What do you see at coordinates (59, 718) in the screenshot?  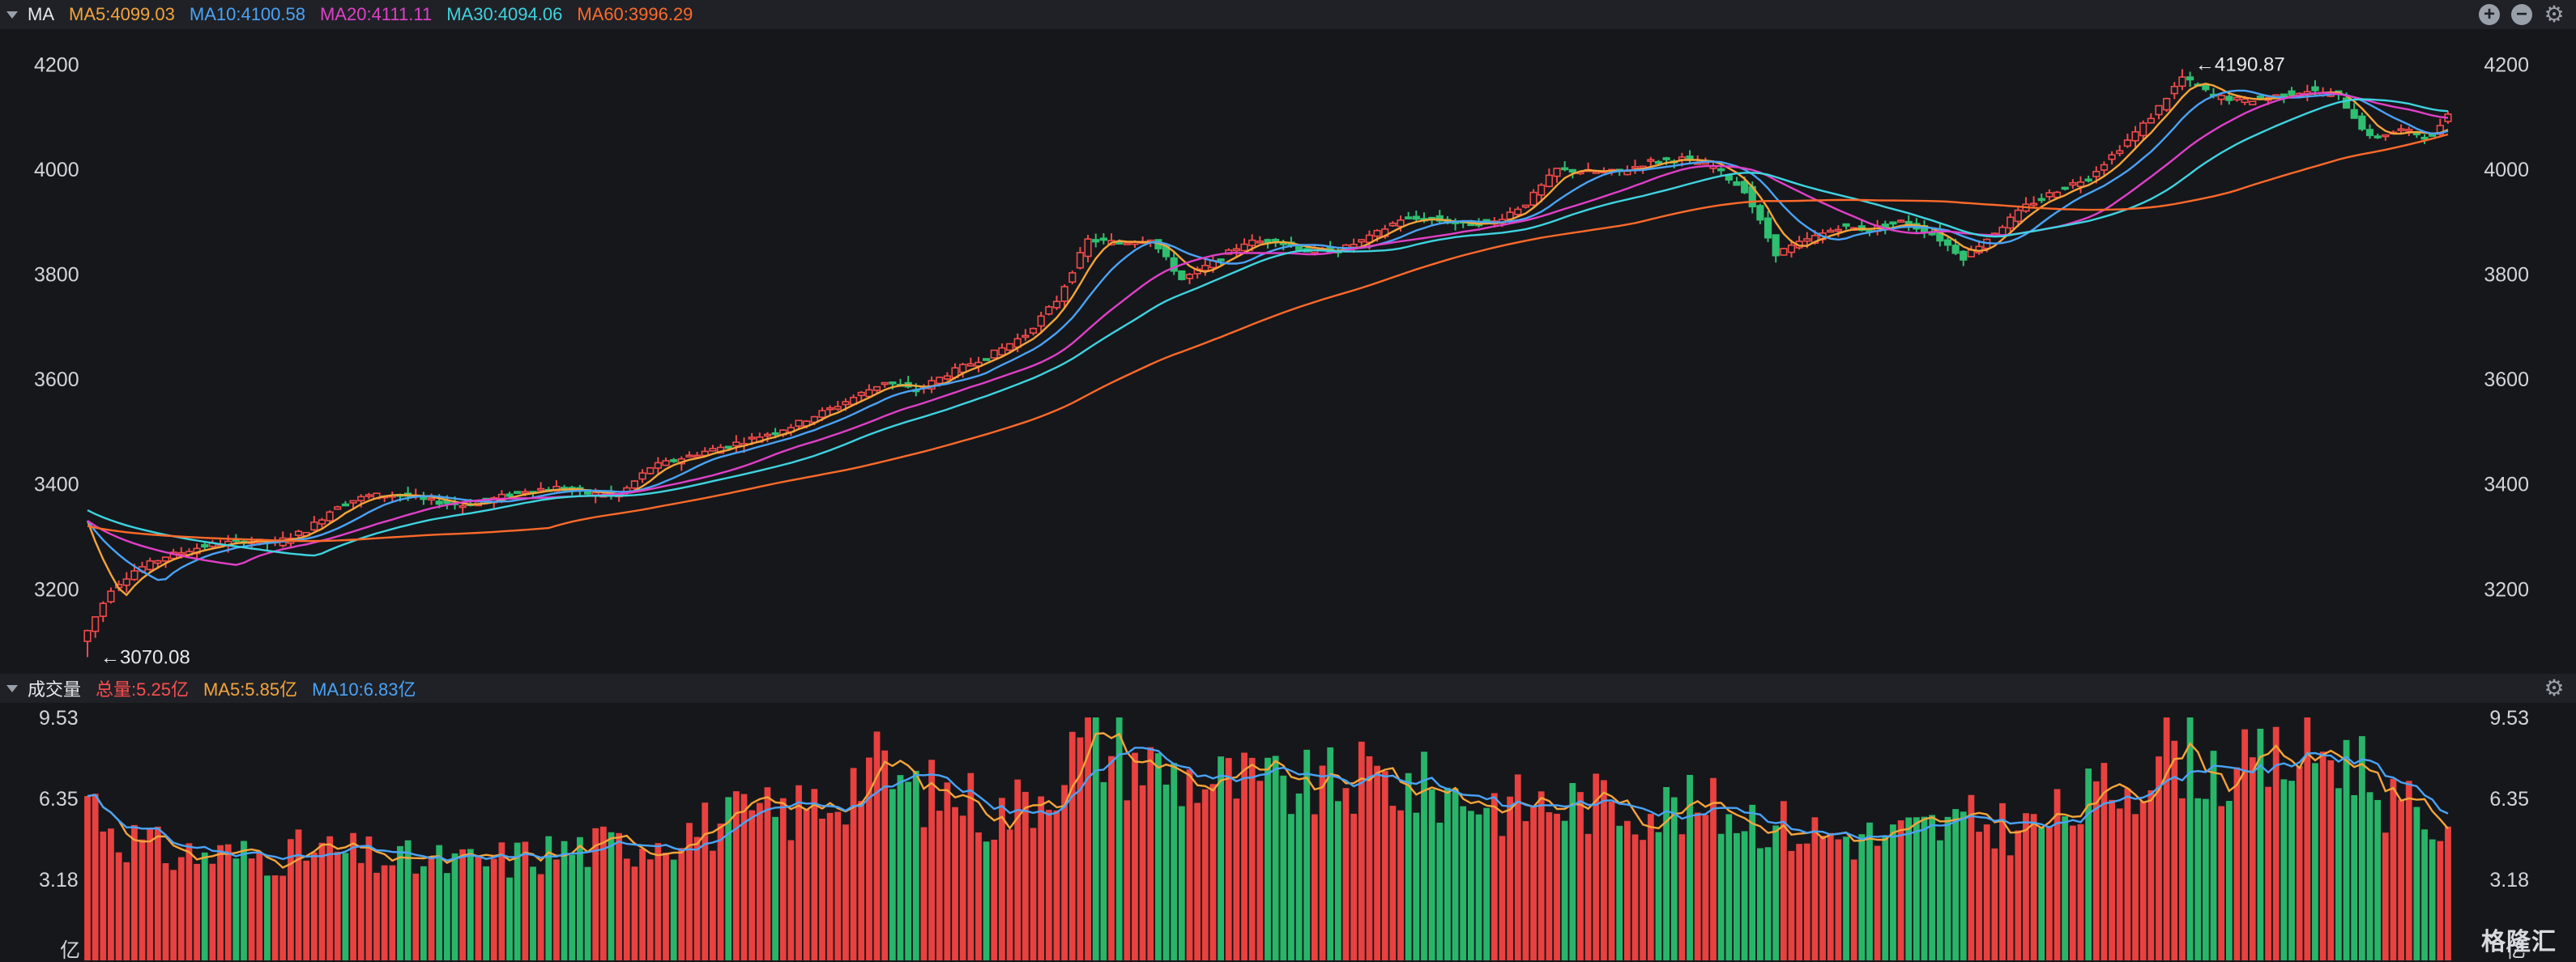 I see `vol-tick-left-0: 9.53` at bounding box center [59, 718].